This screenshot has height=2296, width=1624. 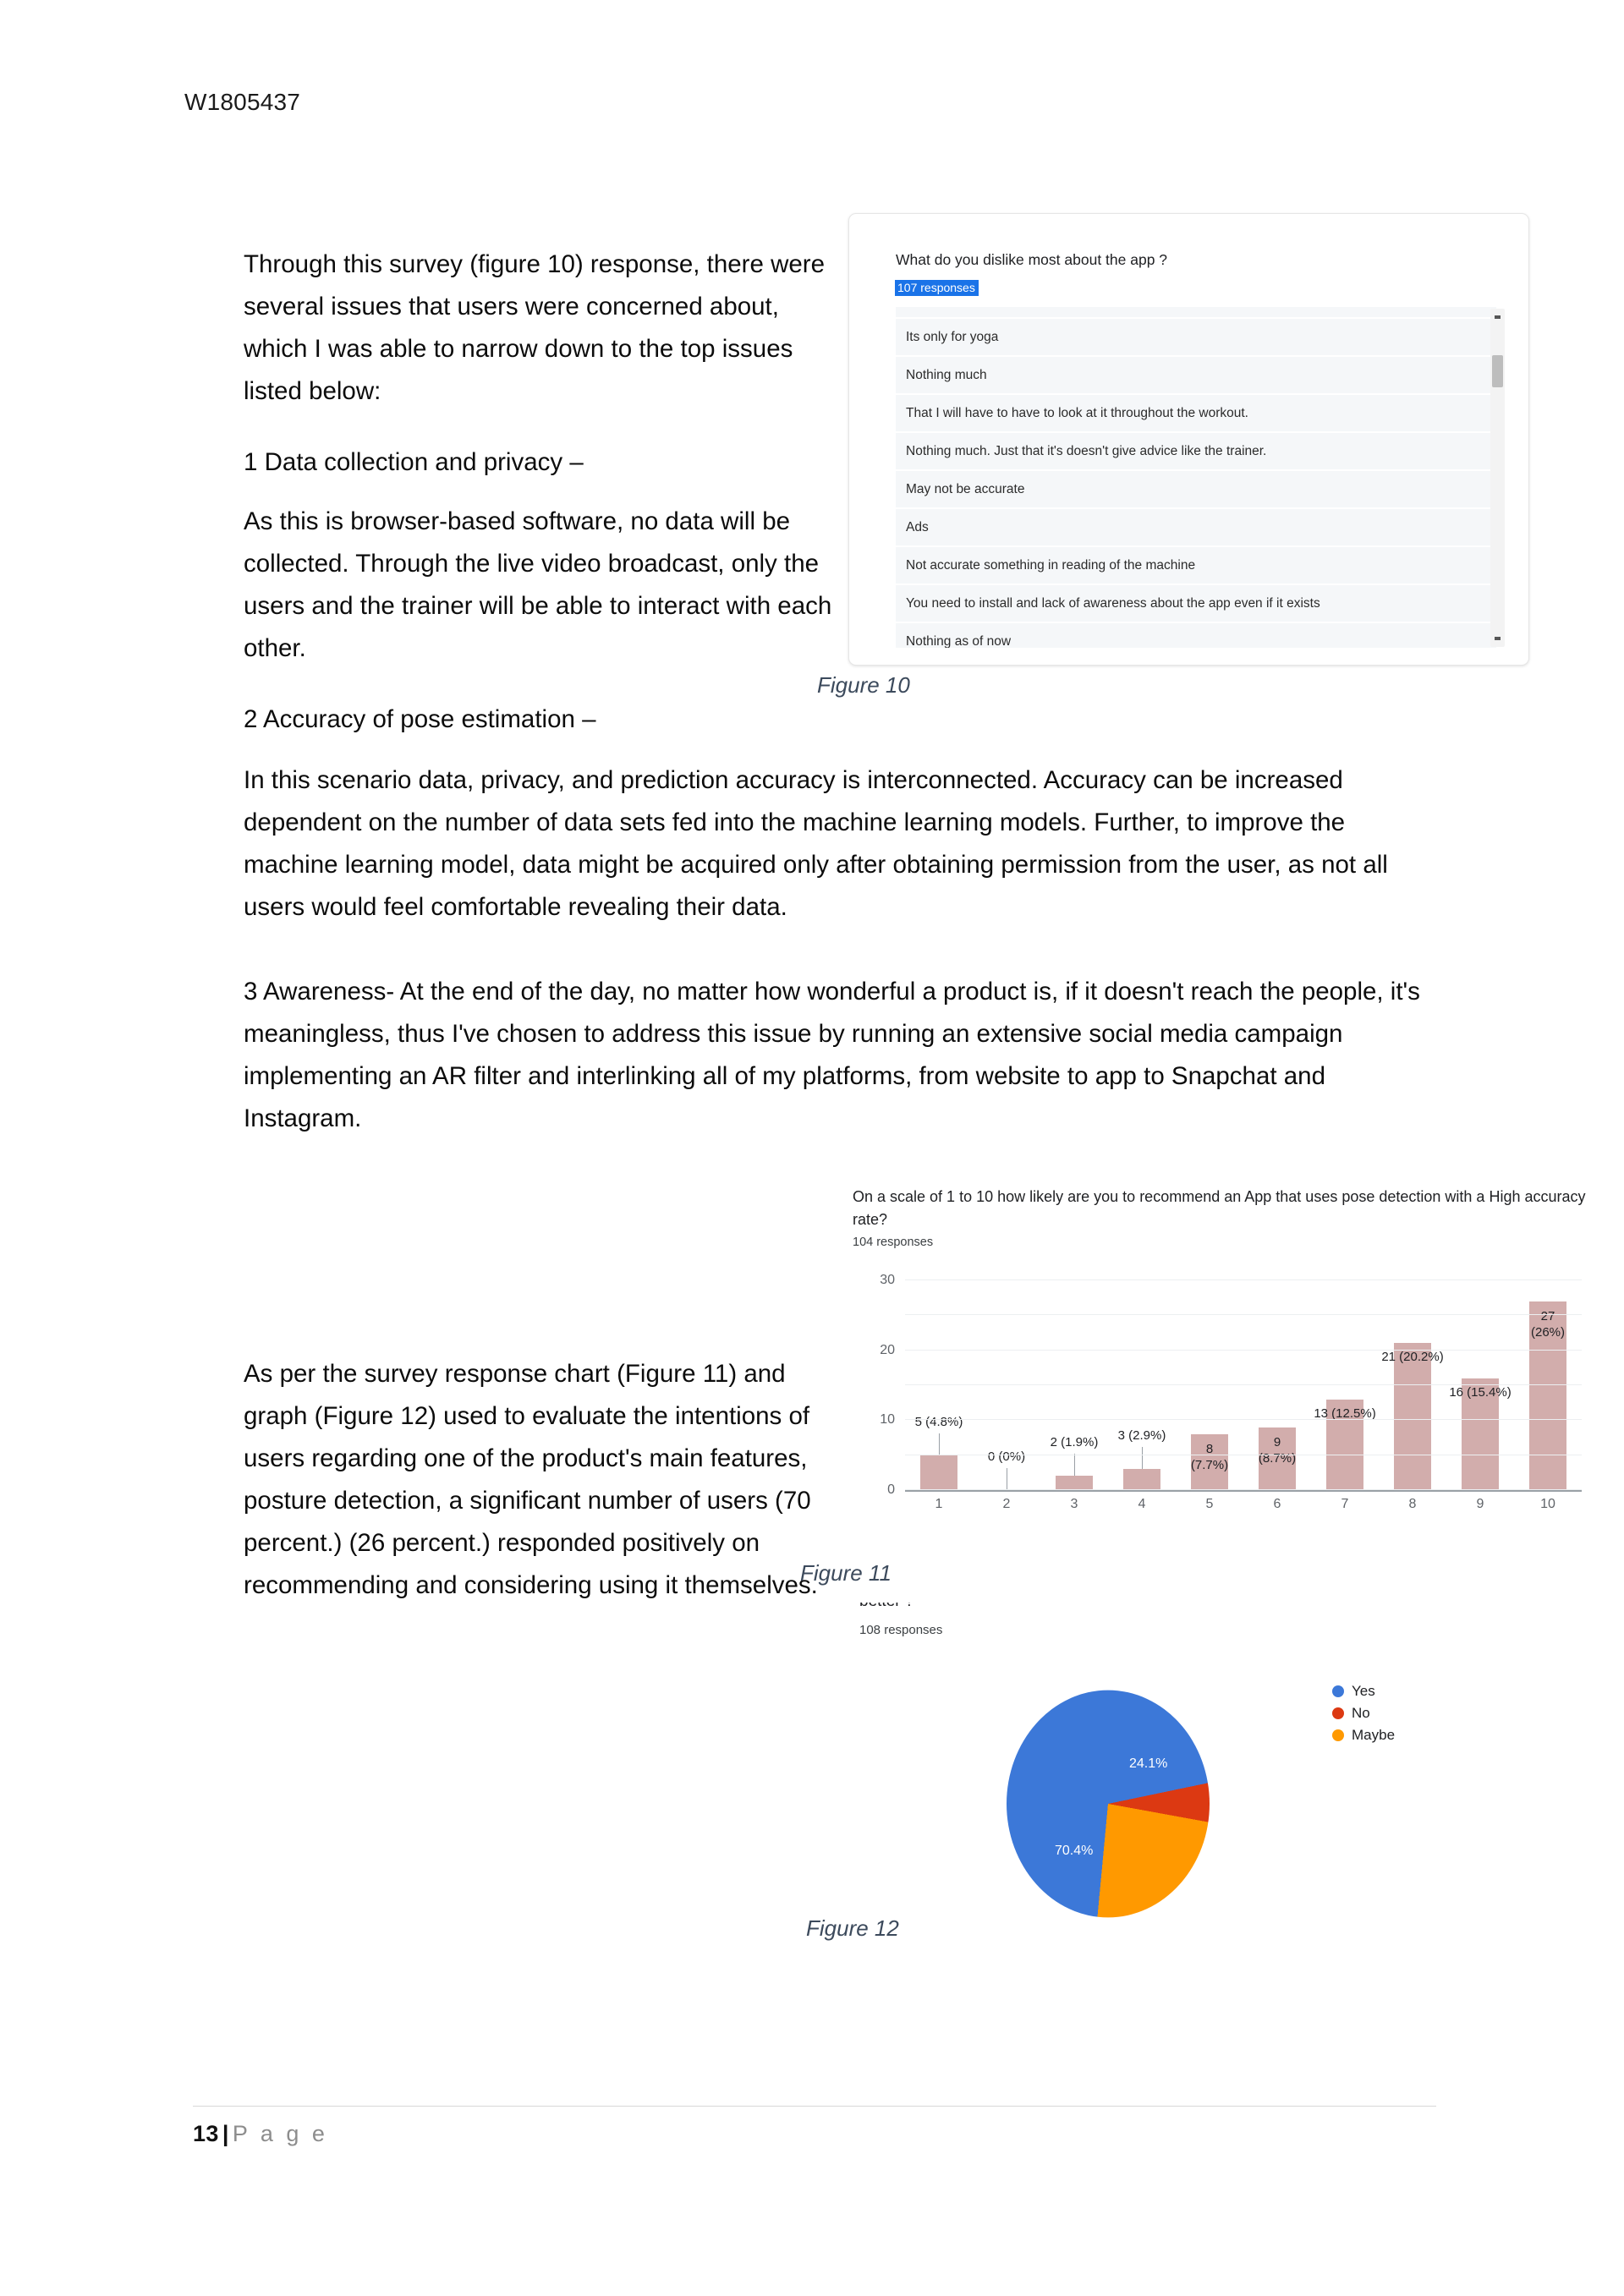 I want to click on page-footer: 13 | P a g e, so click(x=260, y=2134).